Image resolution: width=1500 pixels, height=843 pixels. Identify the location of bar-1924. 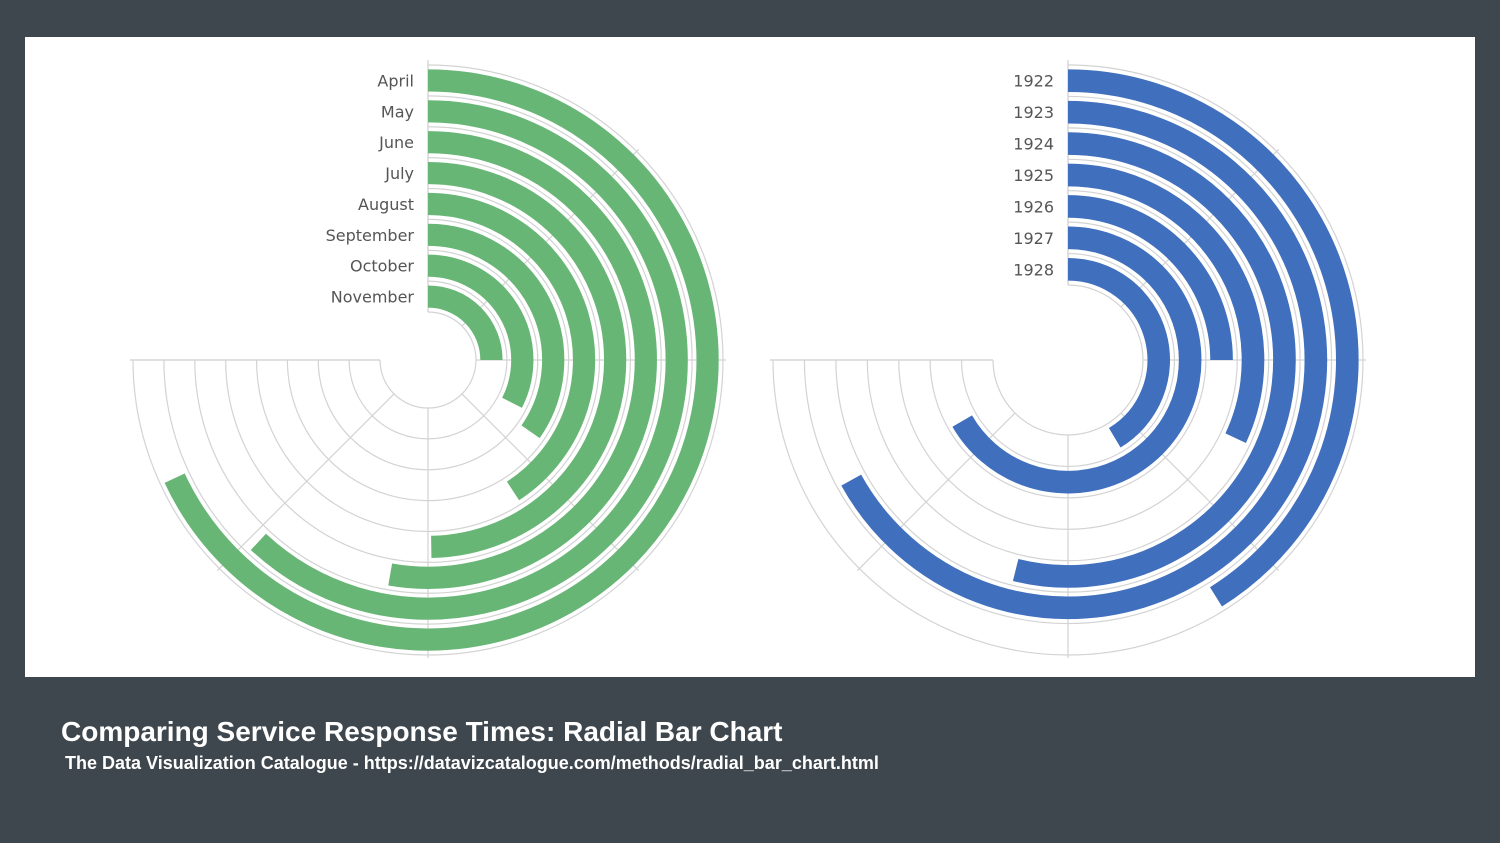
(1154, 360).